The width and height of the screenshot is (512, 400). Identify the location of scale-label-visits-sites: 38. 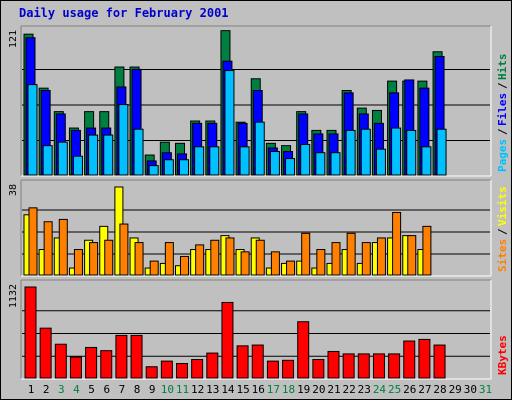
(13, 190).